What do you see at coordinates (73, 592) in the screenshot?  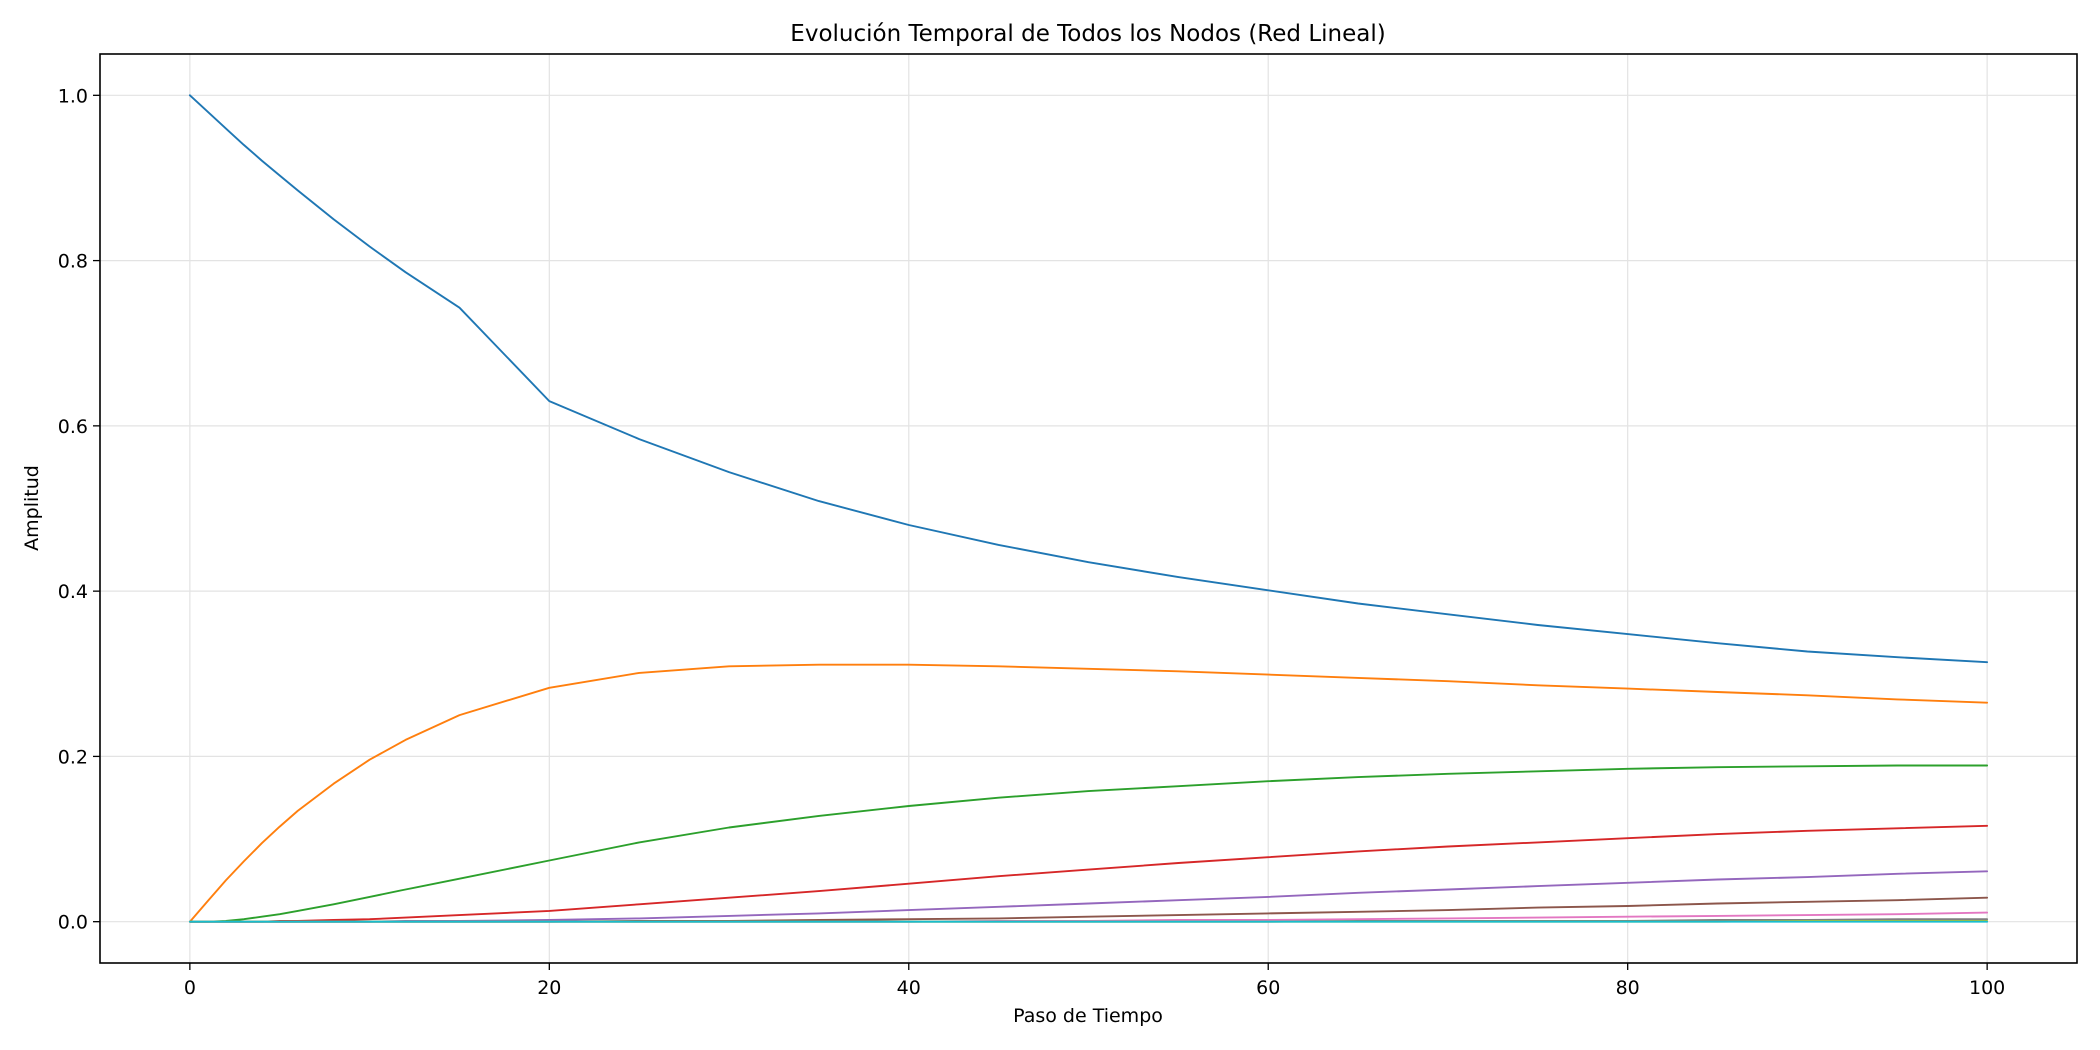 I see `y-tick-label: 0.4` at bounding box center [73, 592].